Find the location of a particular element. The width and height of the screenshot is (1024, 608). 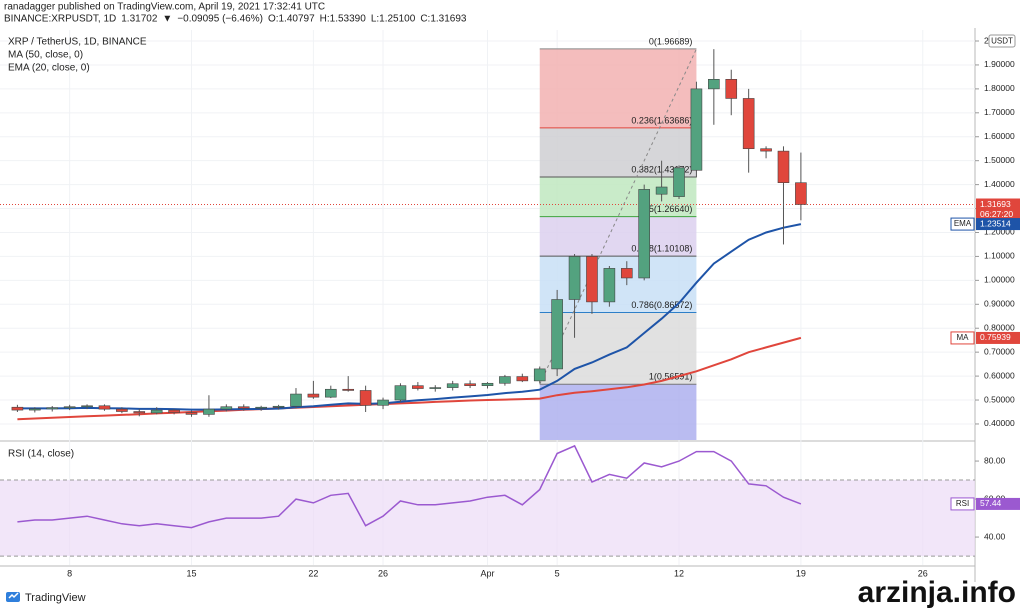

x-tick-label: 19 is located at coordinates (801, 573).